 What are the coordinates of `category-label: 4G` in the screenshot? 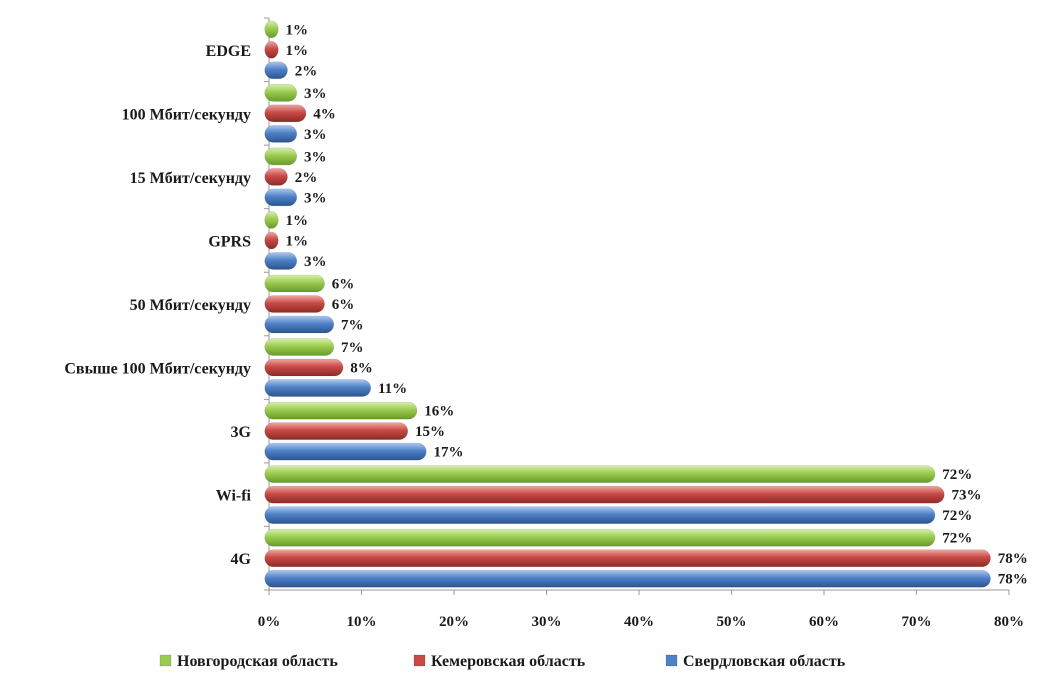 It's located at (241, 559).